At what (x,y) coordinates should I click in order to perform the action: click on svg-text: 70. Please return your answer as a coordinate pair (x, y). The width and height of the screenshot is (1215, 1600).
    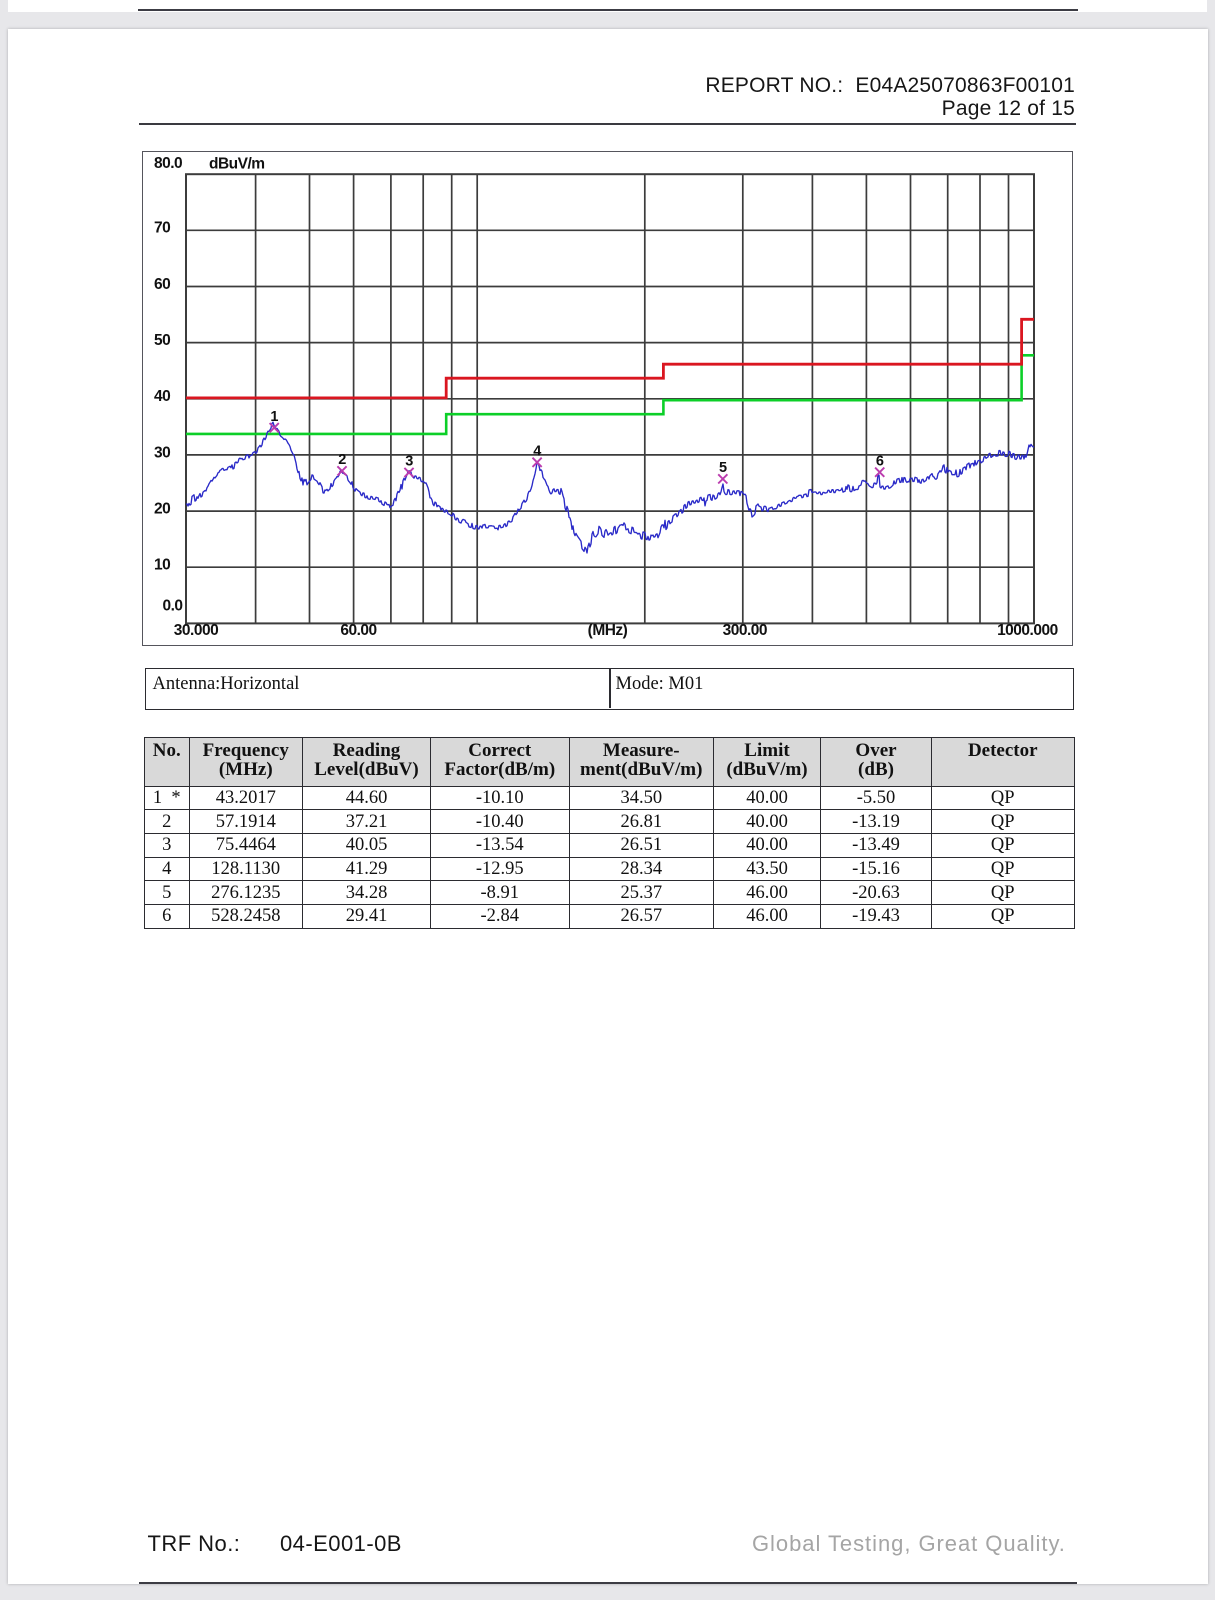
    Looking at the image, I should click on (162, 228).